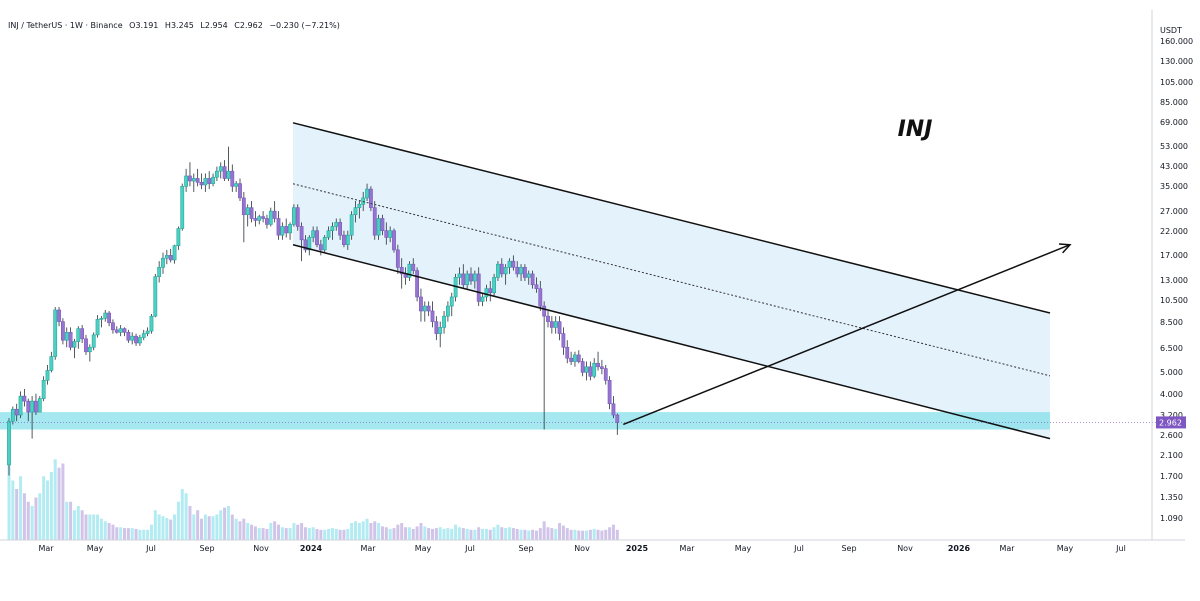 Image resolution: width=1200 pixels, height=601 pixels. What do you see at coordinates (311, 548) in the screenshot?
I see `time-tick-label: 2024` at bounding box center [311, 548].